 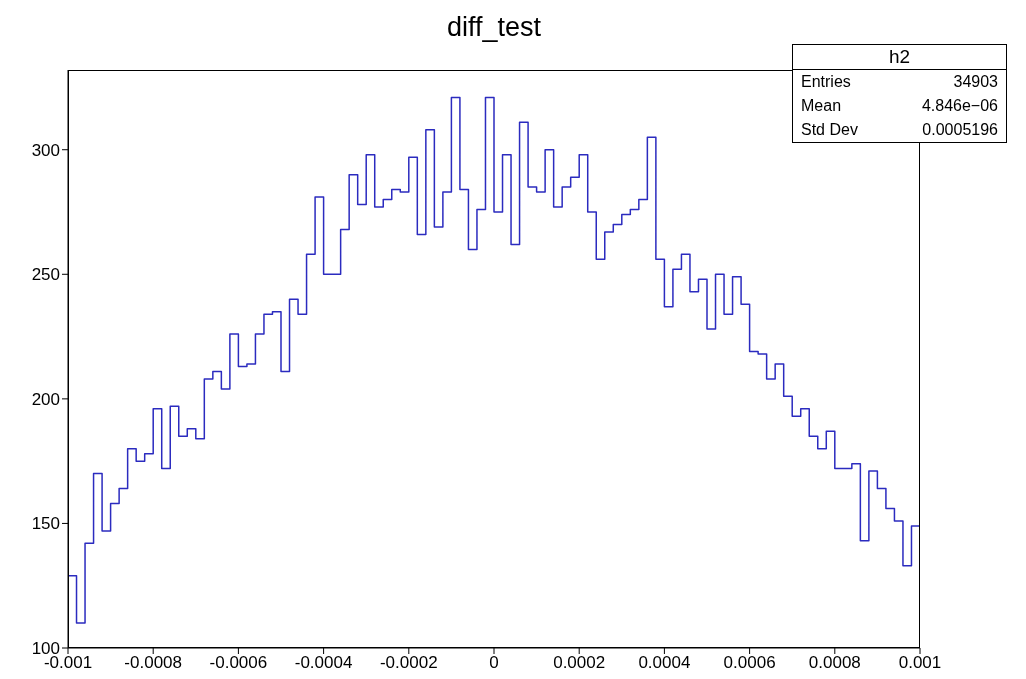 I want to click on text: 4.846e−06, so click(x=959, y=106).